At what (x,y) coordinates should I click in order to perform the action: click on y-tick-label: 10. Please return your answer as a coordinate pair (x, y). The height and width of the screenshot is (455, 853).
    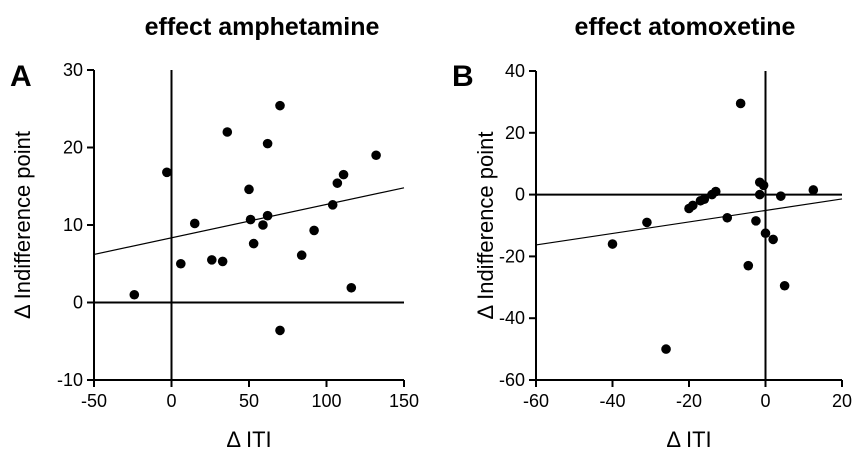
    Looking at the image, I should click on (73, 225).